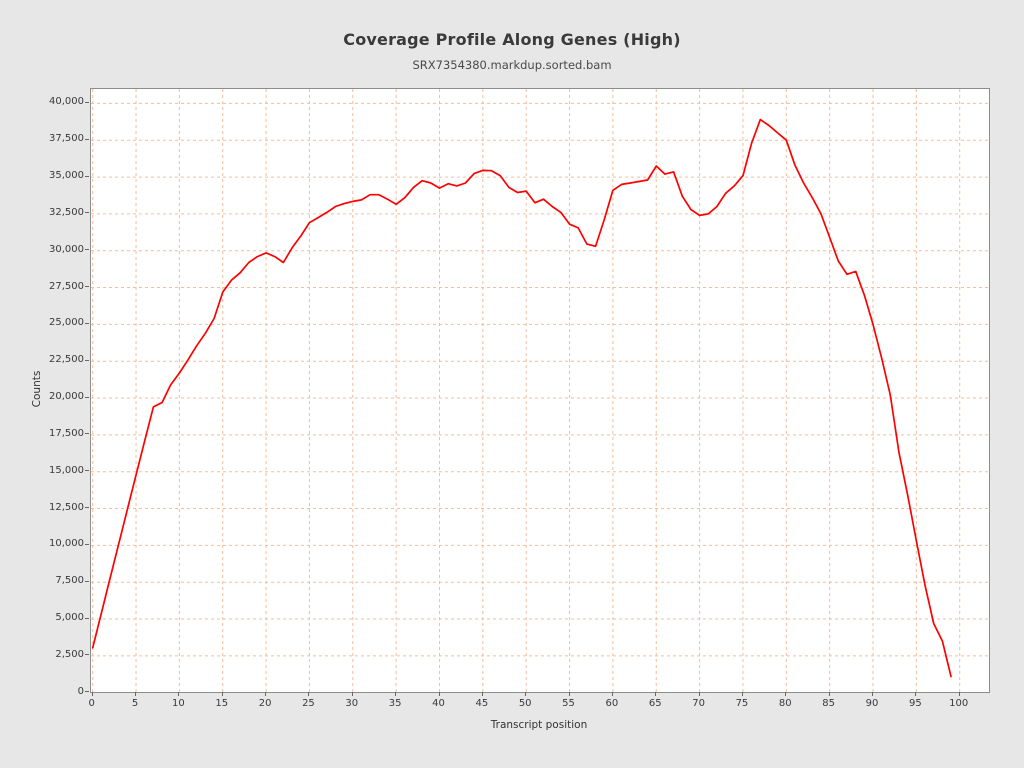  Describe the element at coordinates (66, 102) in the screenshot. I see `y-tick-label: 40,000` at that location.